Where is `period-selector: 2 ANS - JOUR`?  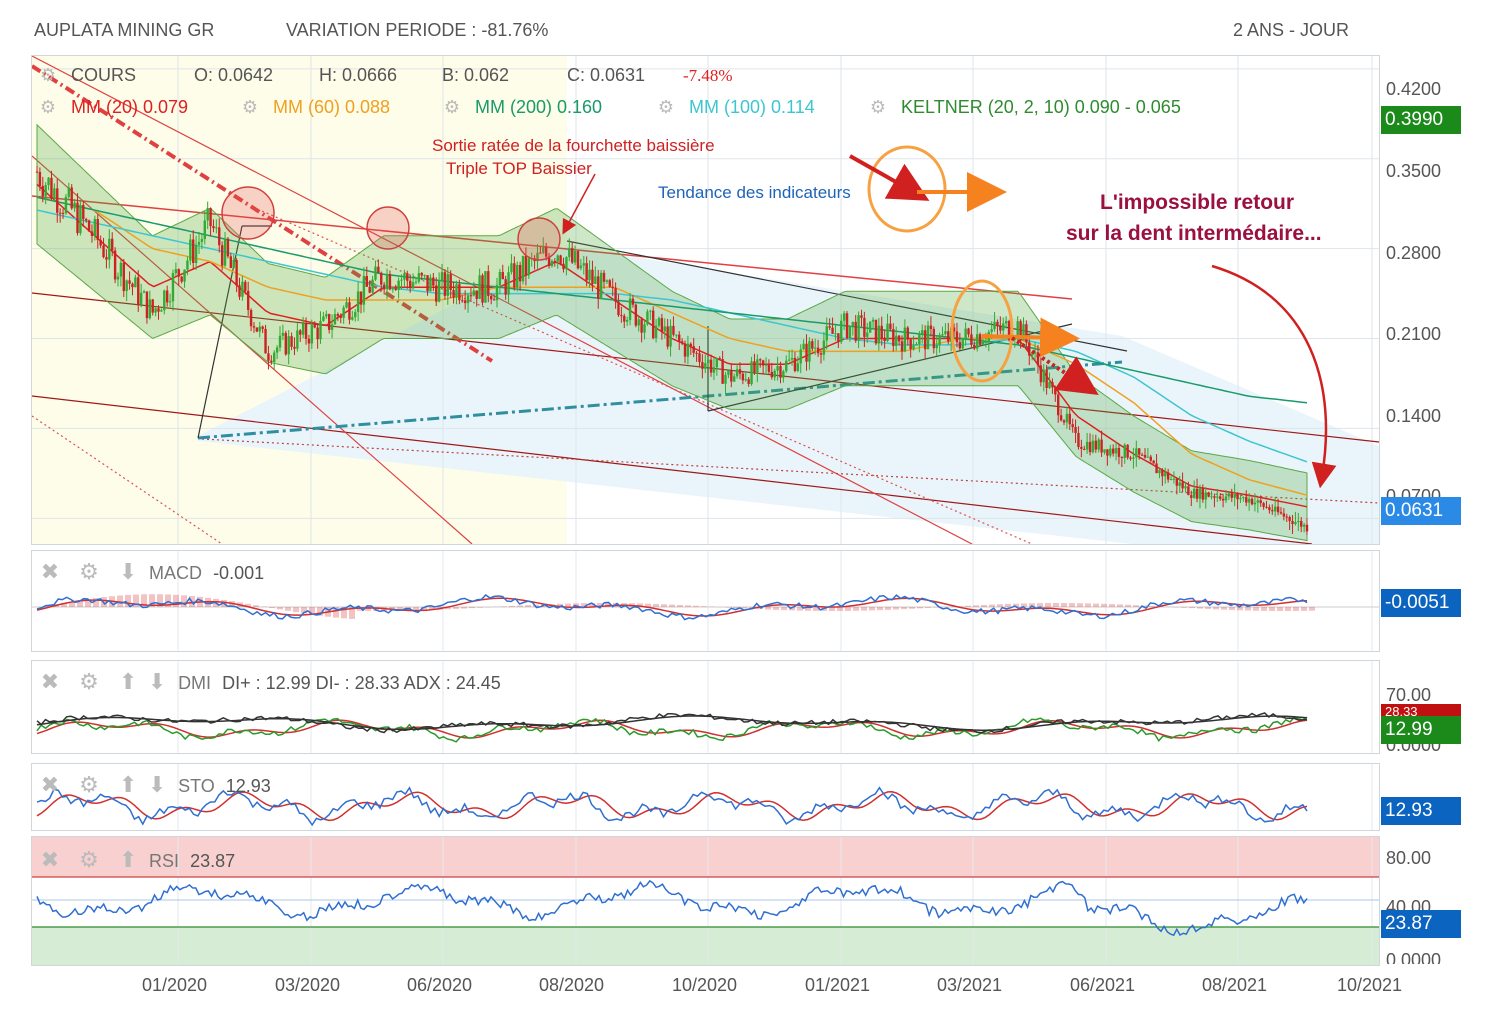 period-selector: 2 ANS - JOUR is located at coordinates (1291, 30).